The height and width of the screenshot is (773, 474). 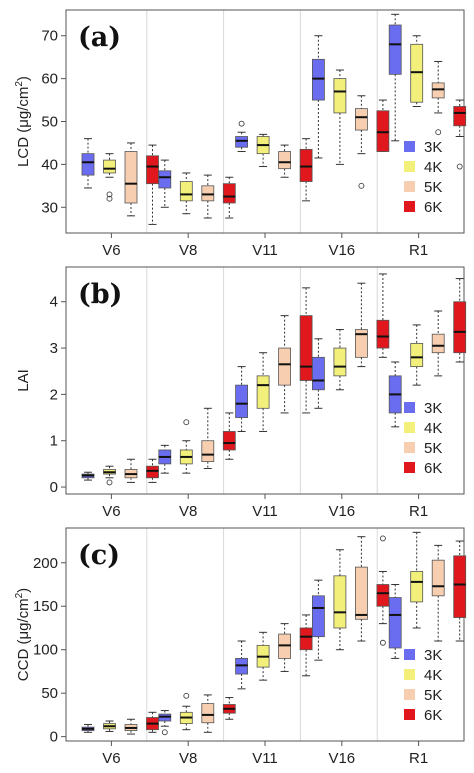 I want to click on legend-label: 5K, so click(x=433, y=448).